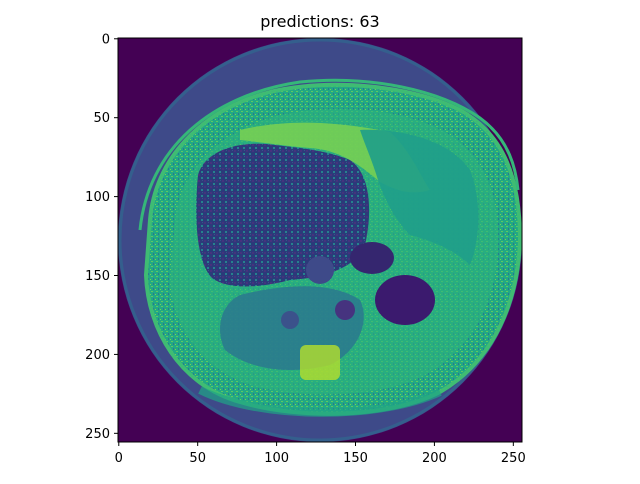 Image resolution: width=640 pixels, height=484 pixels. I want to click on dark-organ-region, so click(283, 215).